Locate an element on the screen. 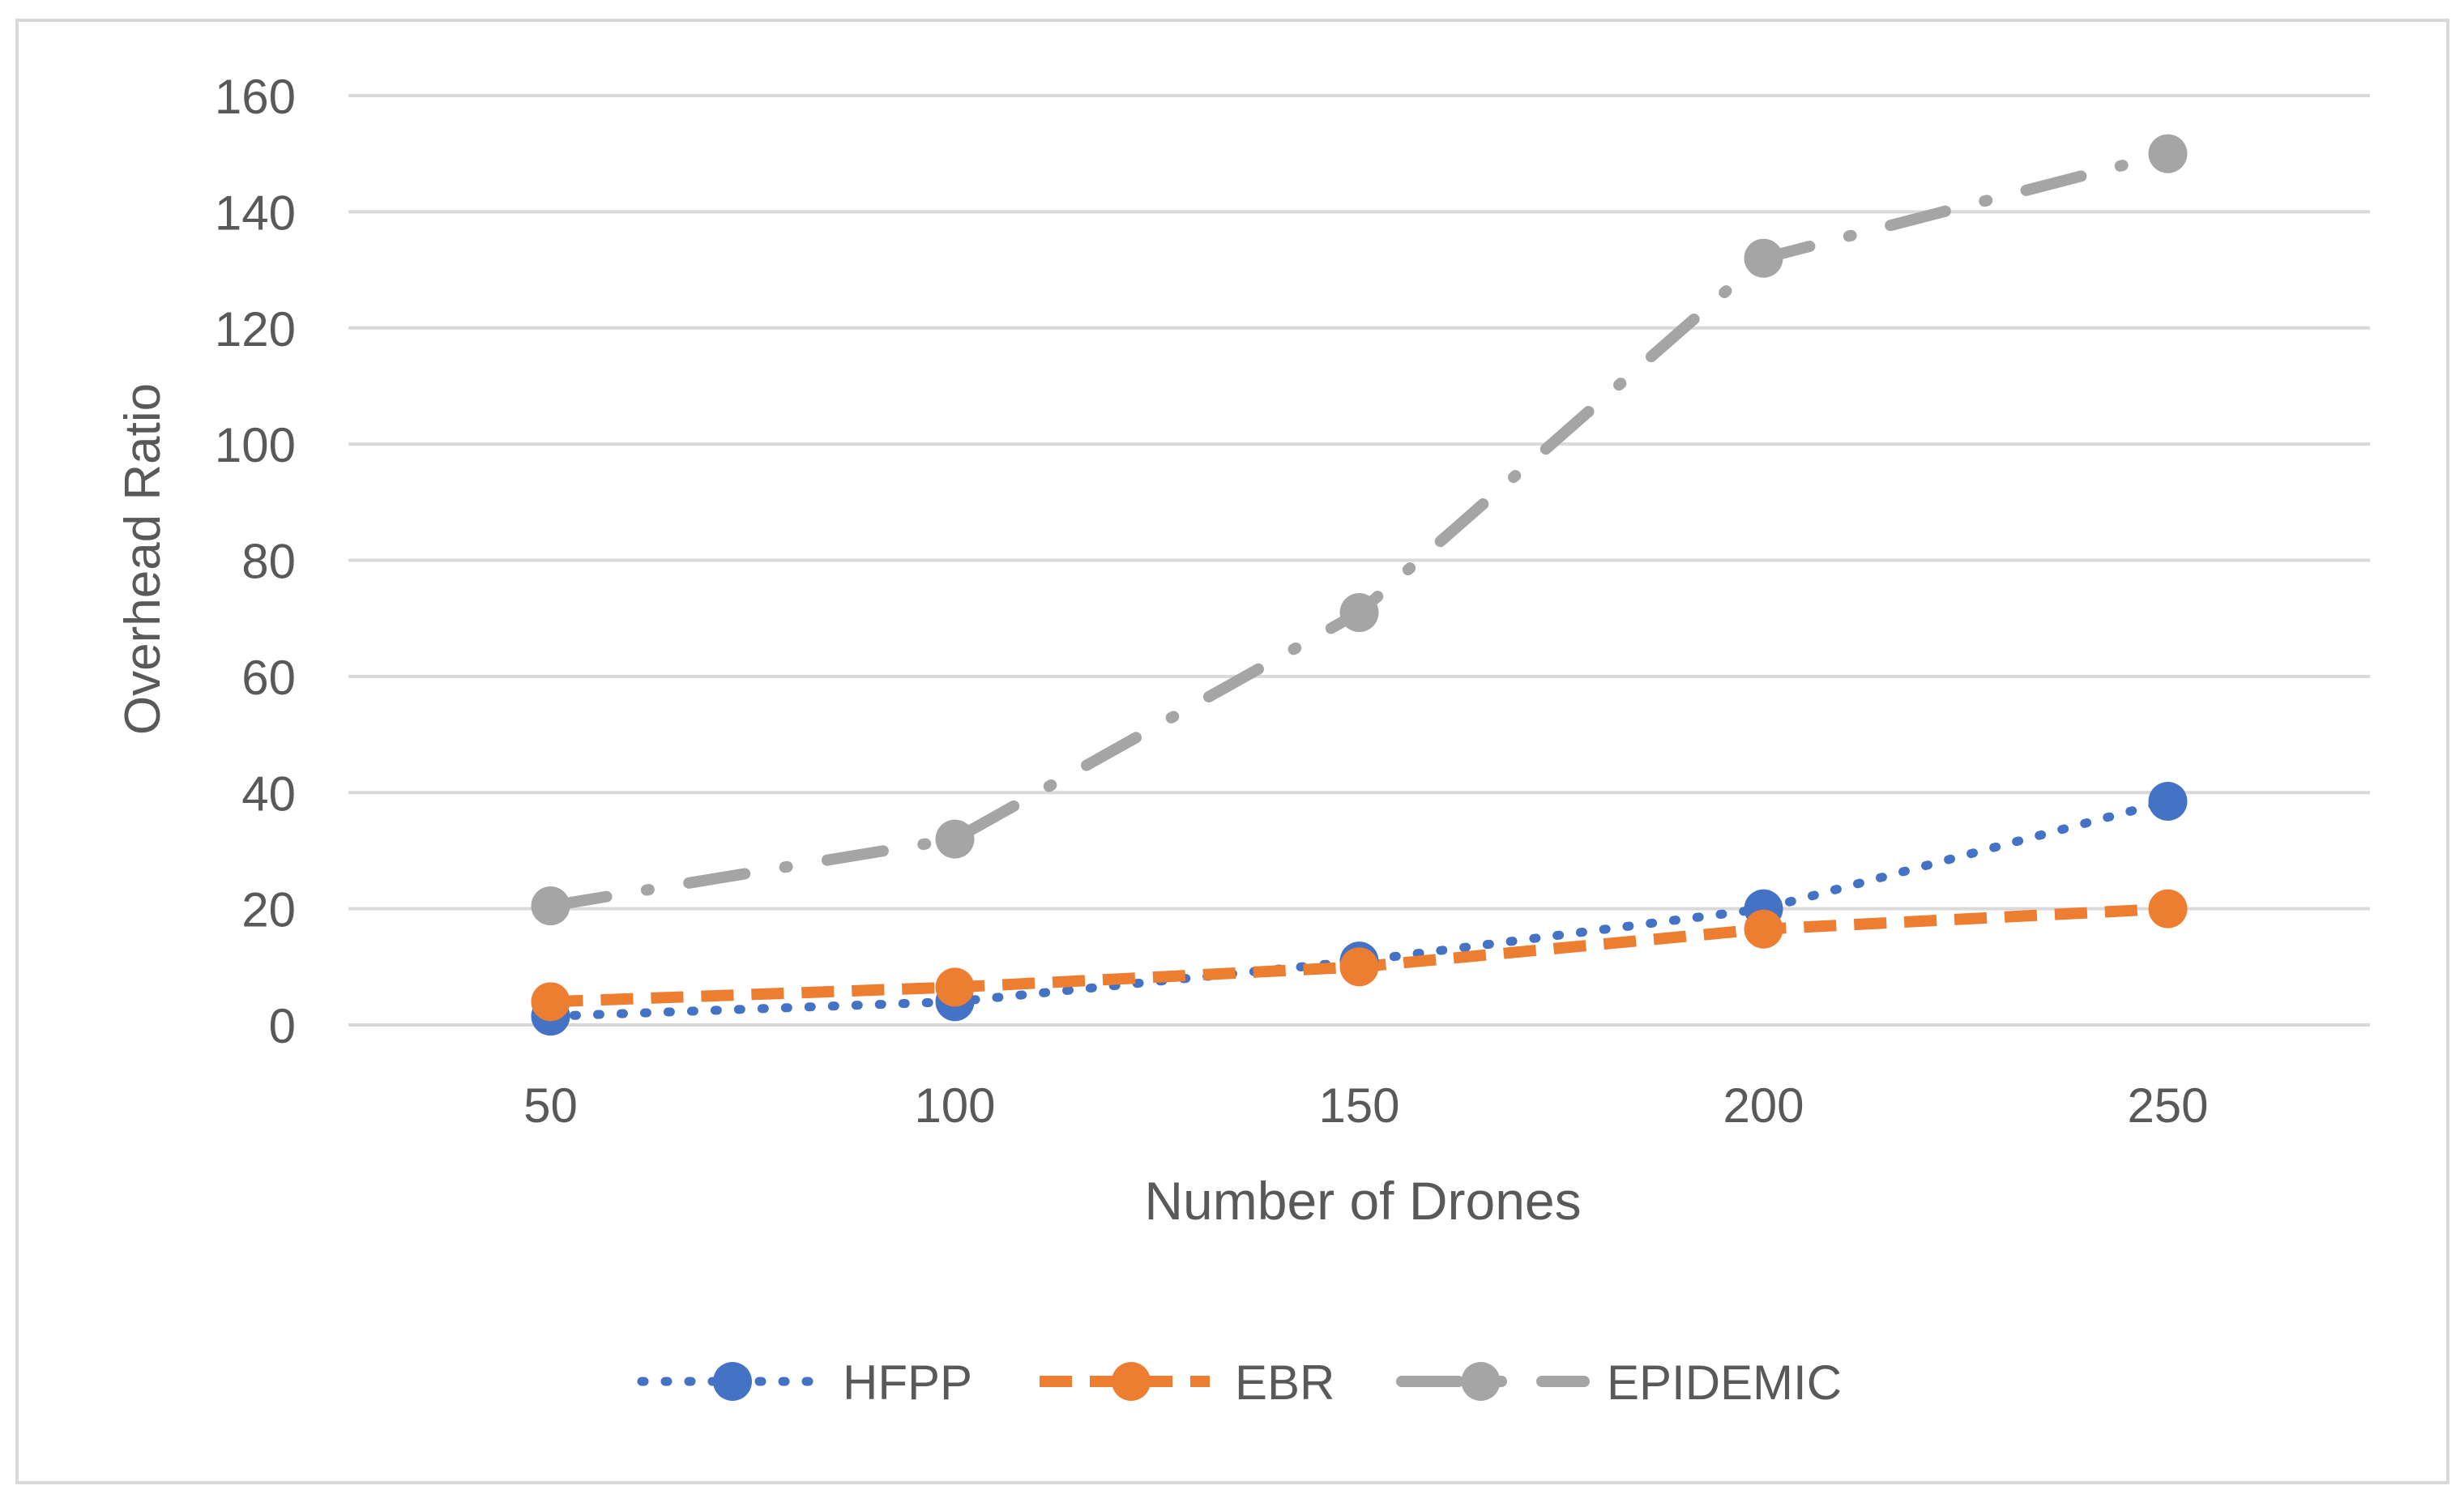  y-tick-label: 20 is located at coordinates (268, 910).